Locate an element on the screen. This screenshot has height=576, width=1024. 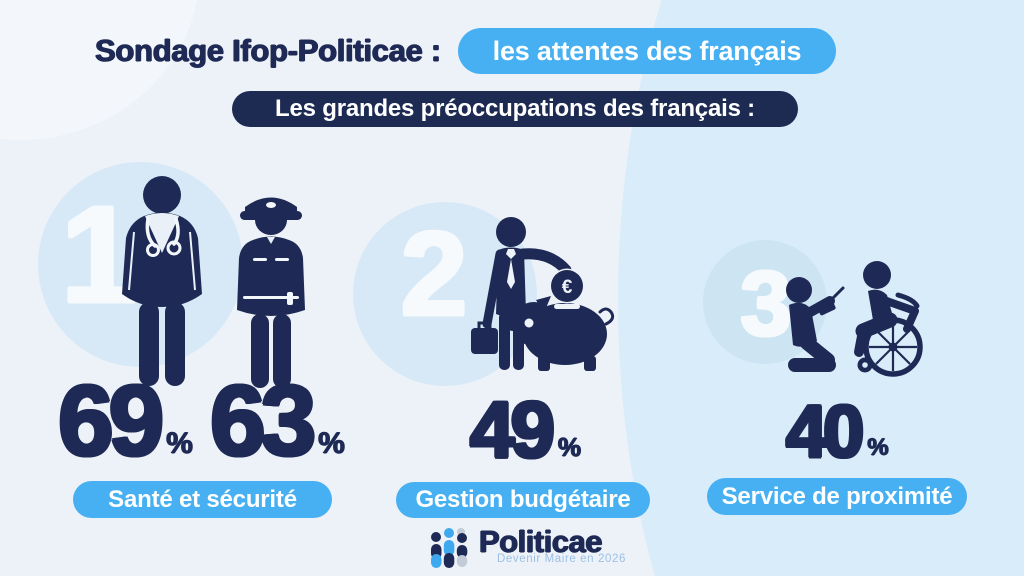
category-pill-sante-securite: Santé et sécurité is located at coordinates (202, 499).